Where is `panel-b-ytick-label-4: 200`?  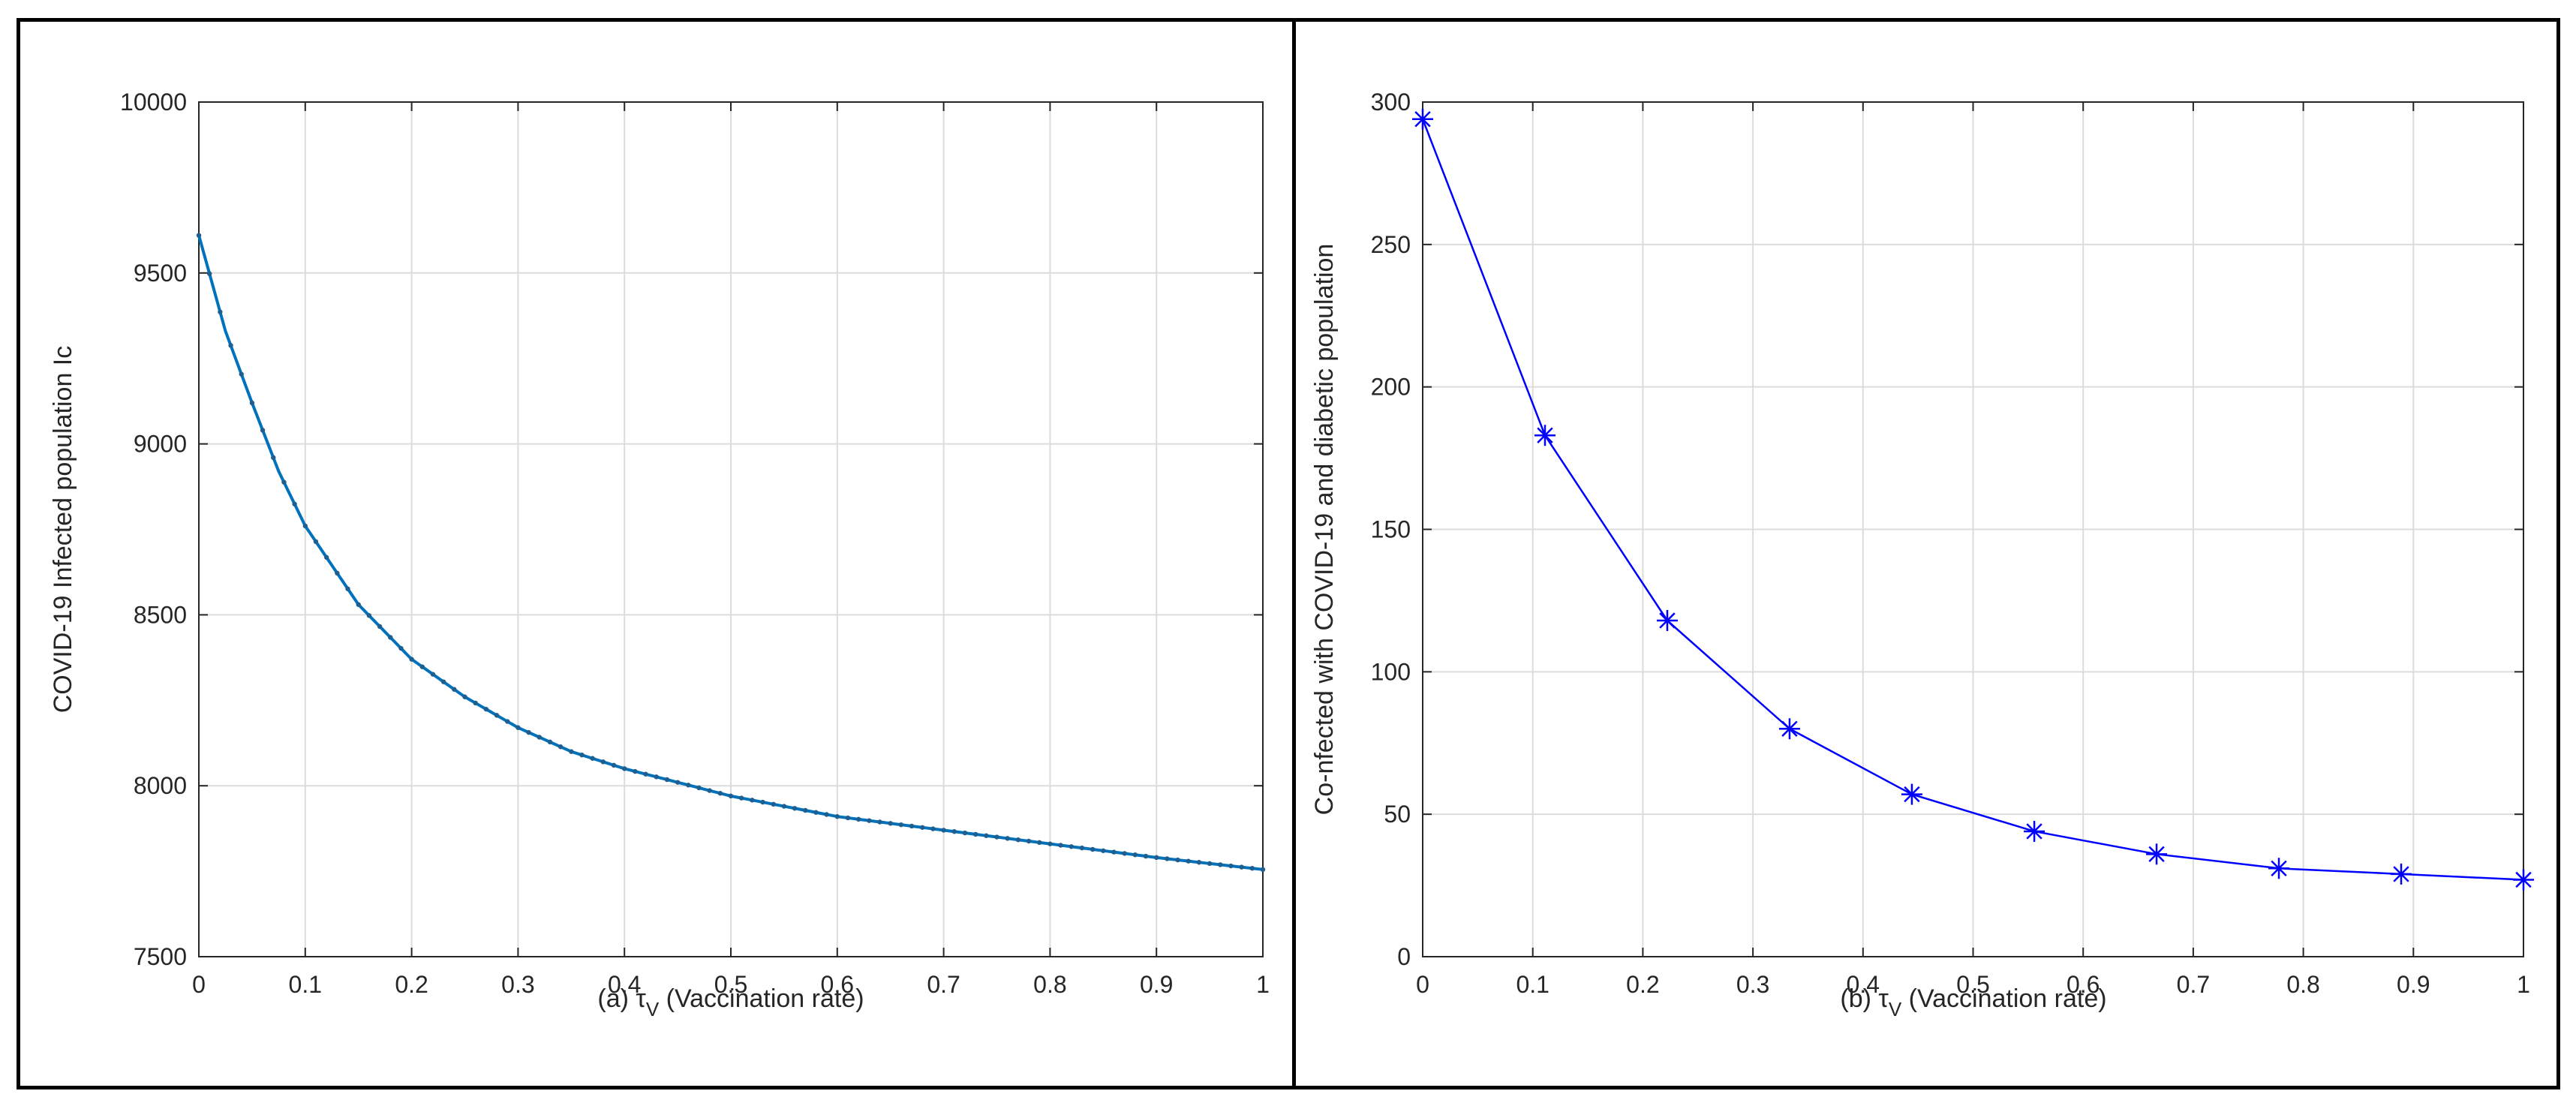 panel-b-ytick-label-4: 200 is located at coordinates (1391, 387).